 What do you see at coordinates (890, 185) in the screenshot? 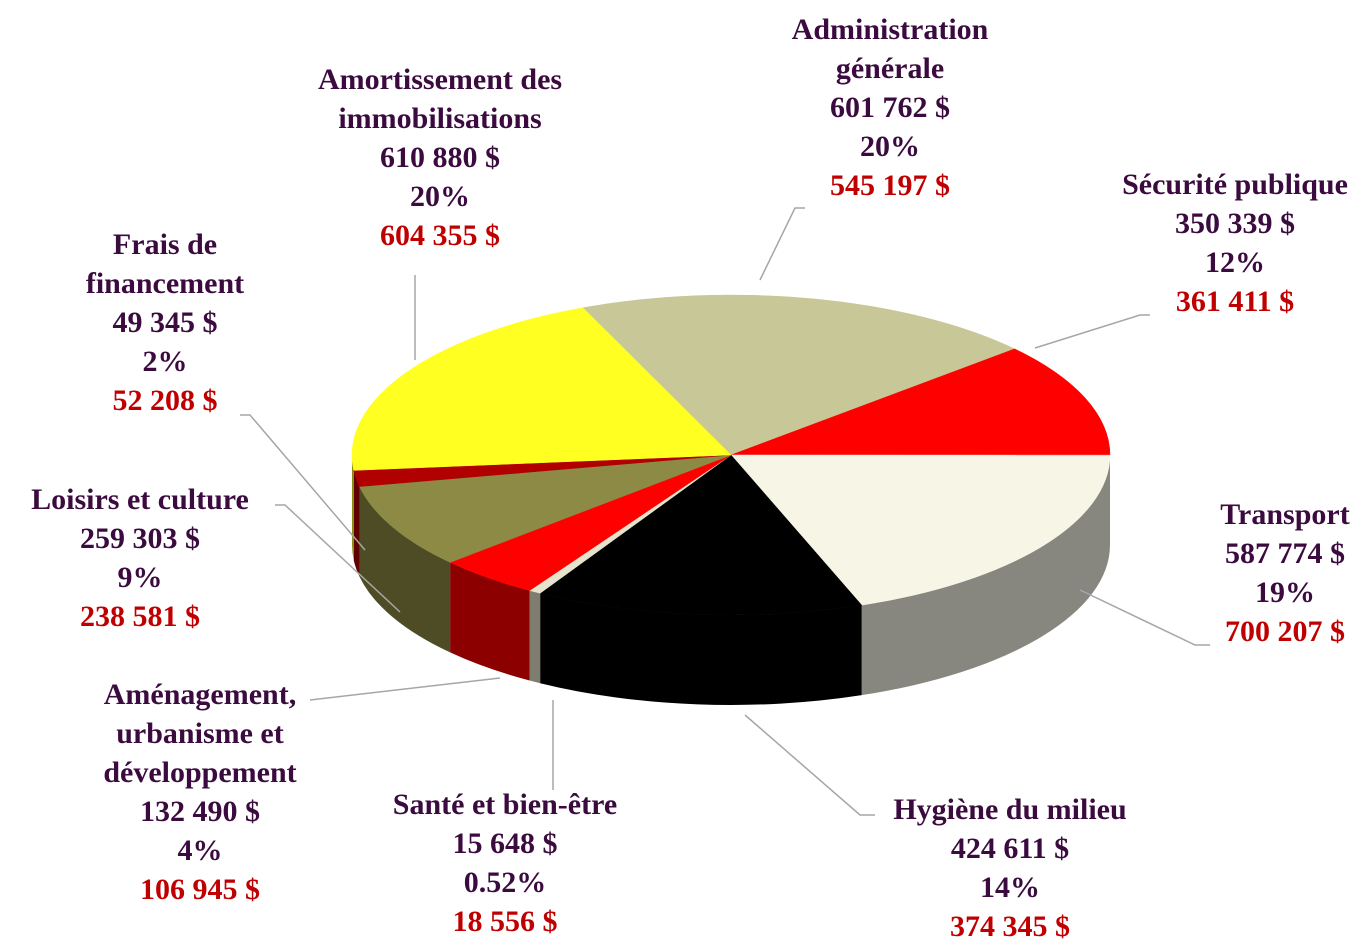
I see `label-prev: 545 197 $` at bounding box center [890, 185].